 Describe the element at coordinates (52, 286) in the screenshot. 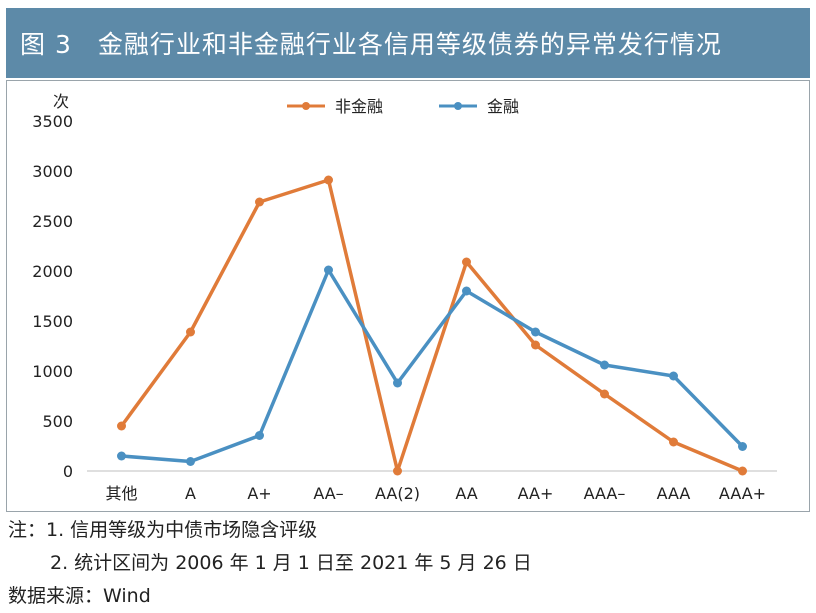

I see `y-axis: 次 0 500 1000 1500 2000 2500 3000 3500` at that location.